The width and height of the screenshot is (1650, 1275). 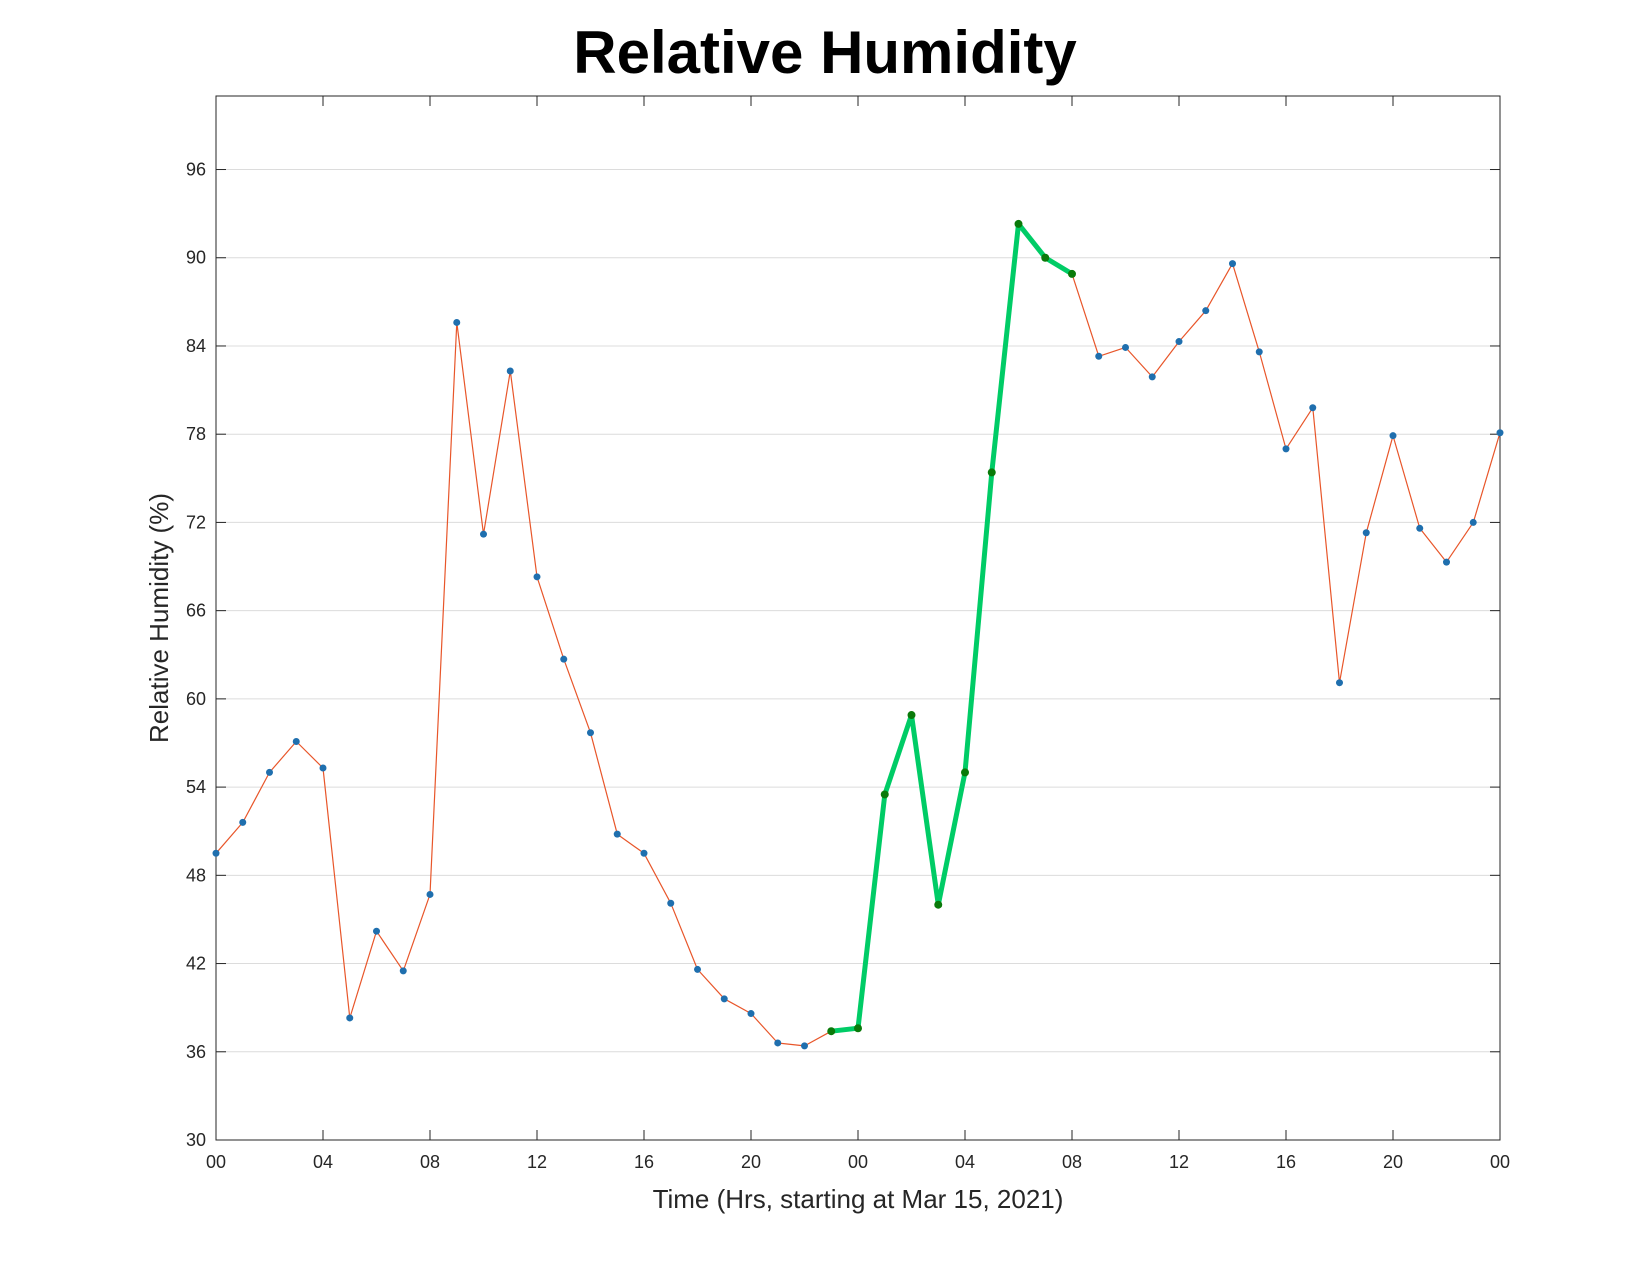 I want to click on y-tick-label: 60, so click(x=196, y=699).